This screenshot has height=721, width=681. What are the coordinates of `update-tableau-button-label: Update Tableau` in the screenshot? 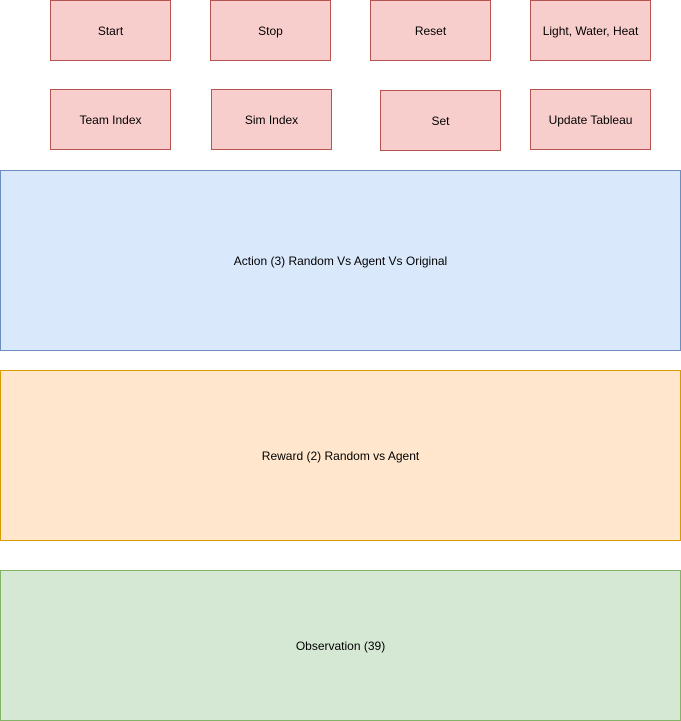 It's located at (590, 119).